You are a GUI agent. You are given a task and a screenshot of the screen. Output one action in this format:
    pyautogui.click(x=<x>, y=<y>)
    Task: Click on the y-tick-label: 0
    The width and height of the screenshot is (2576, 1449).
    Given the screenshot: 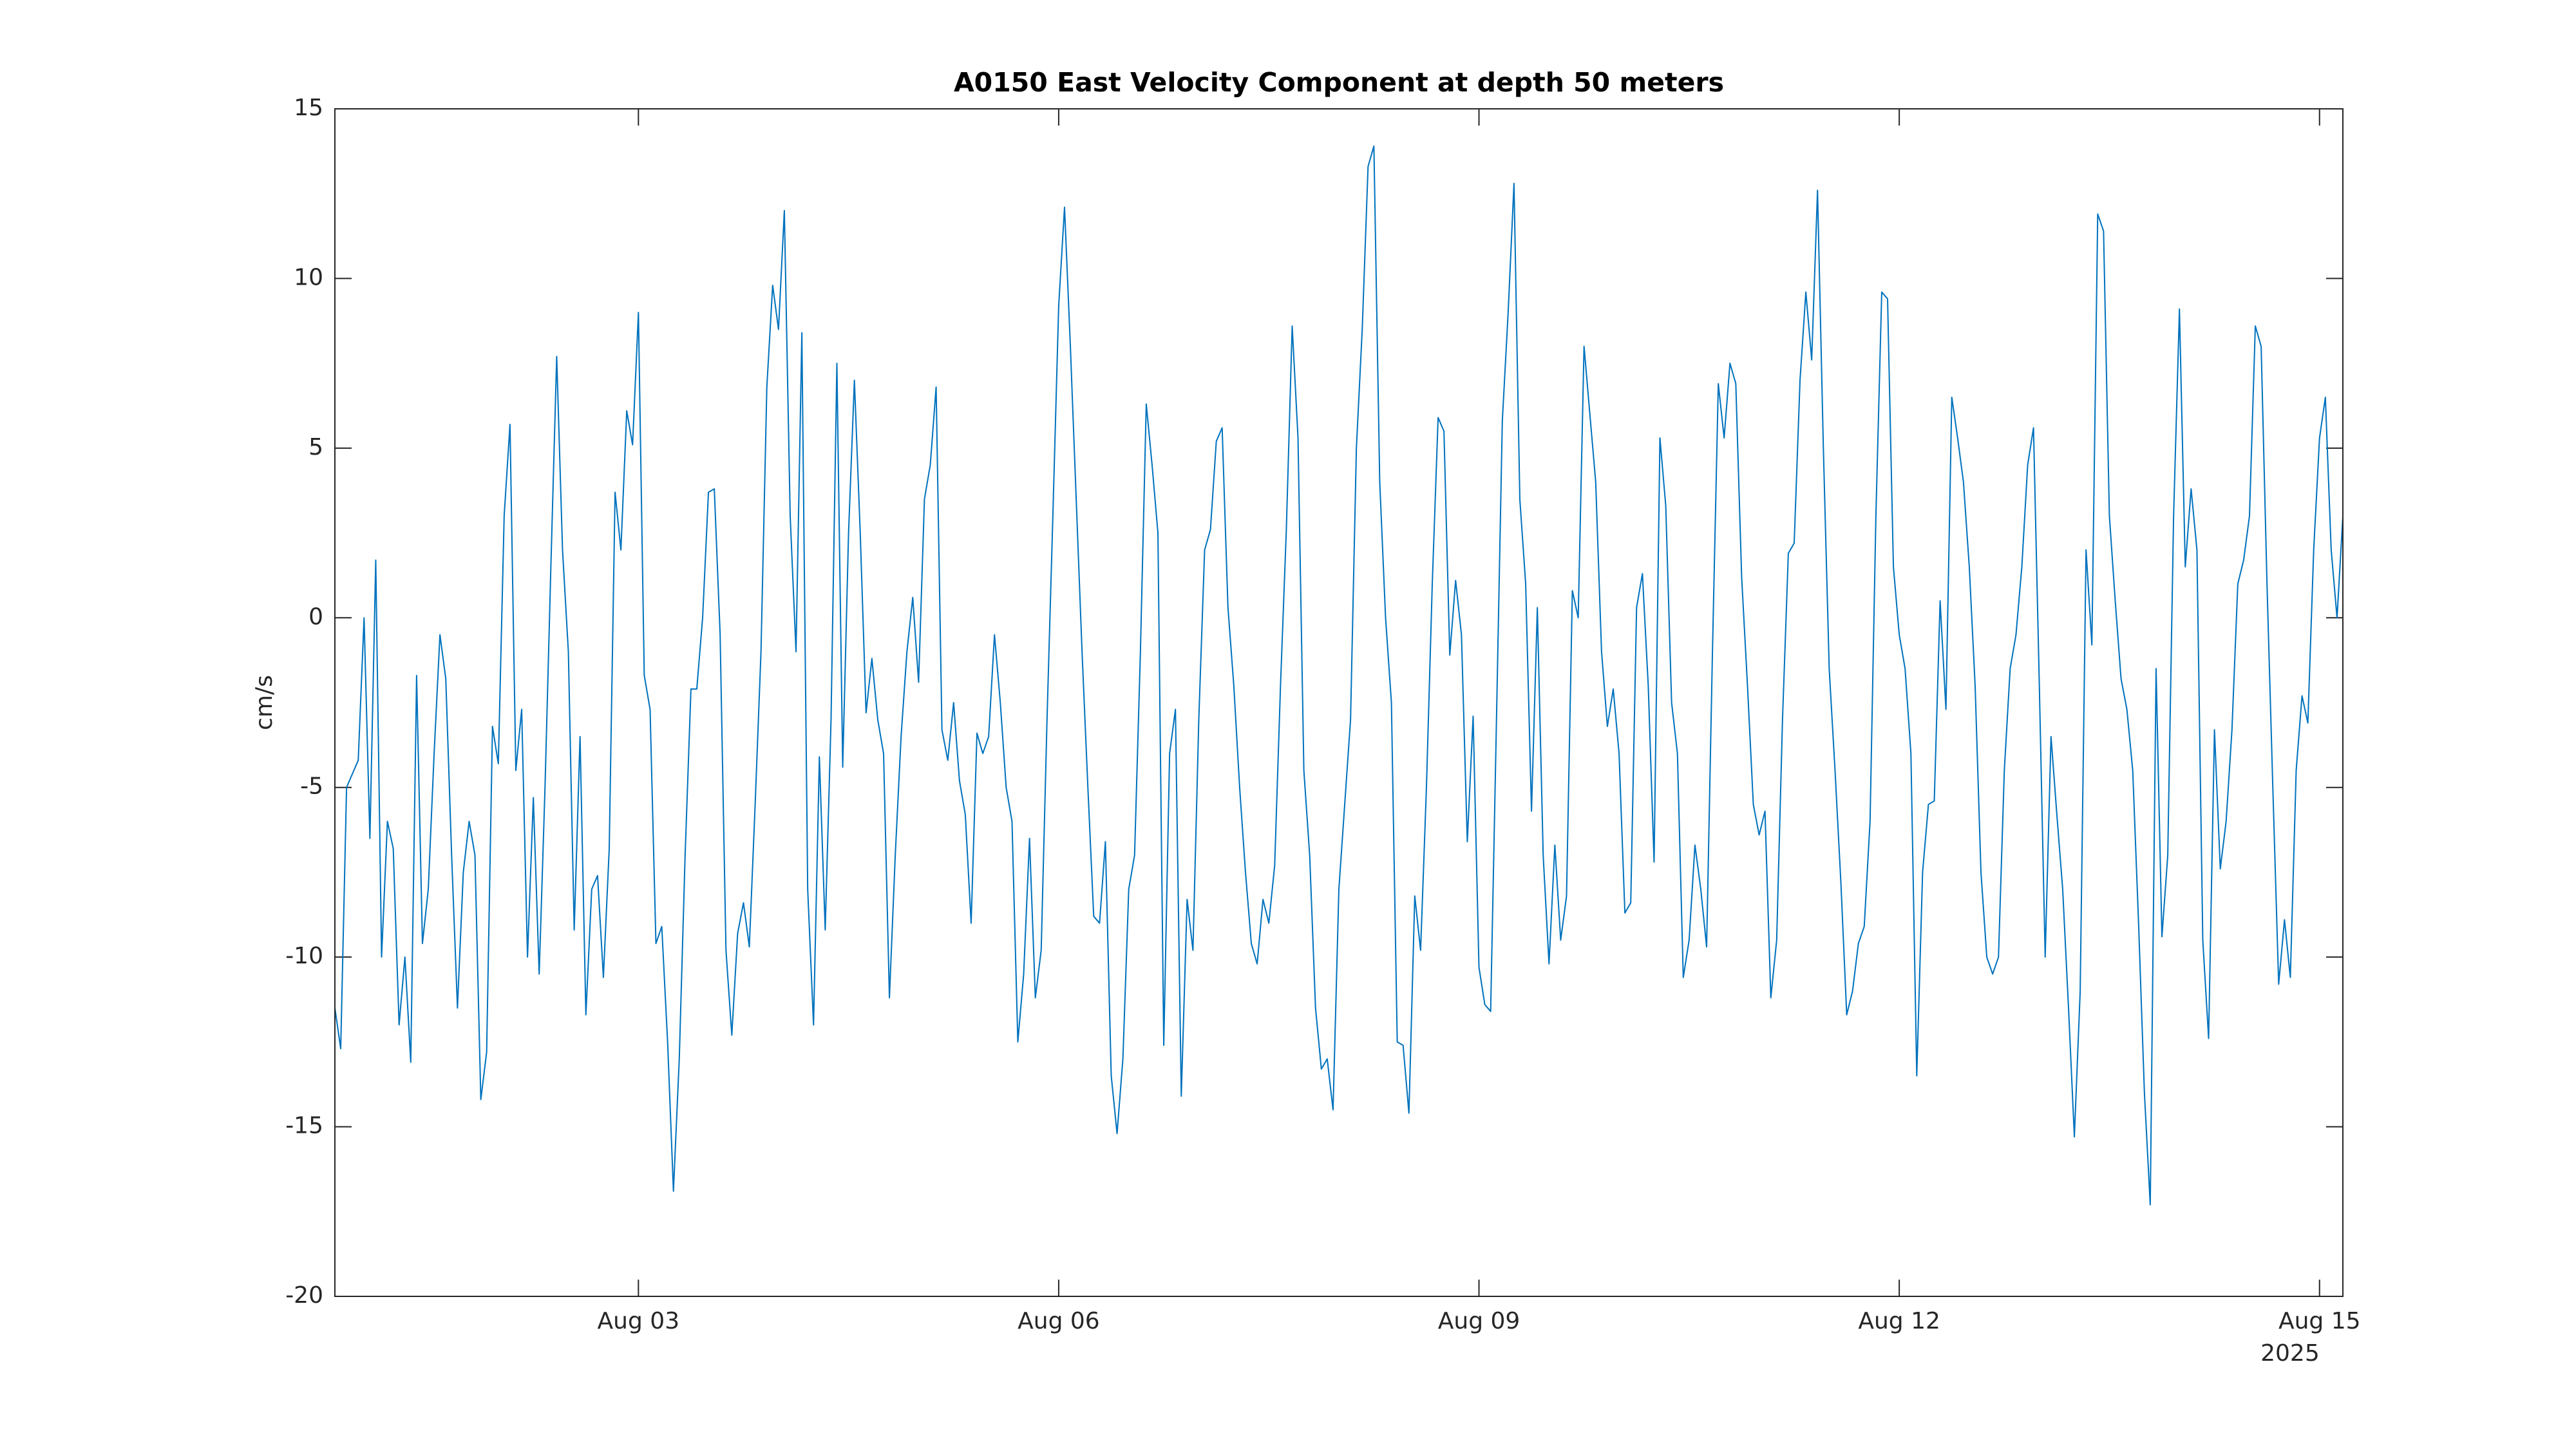 What is the action you would take?
    pyautogui.click(x=315, y=617)
    